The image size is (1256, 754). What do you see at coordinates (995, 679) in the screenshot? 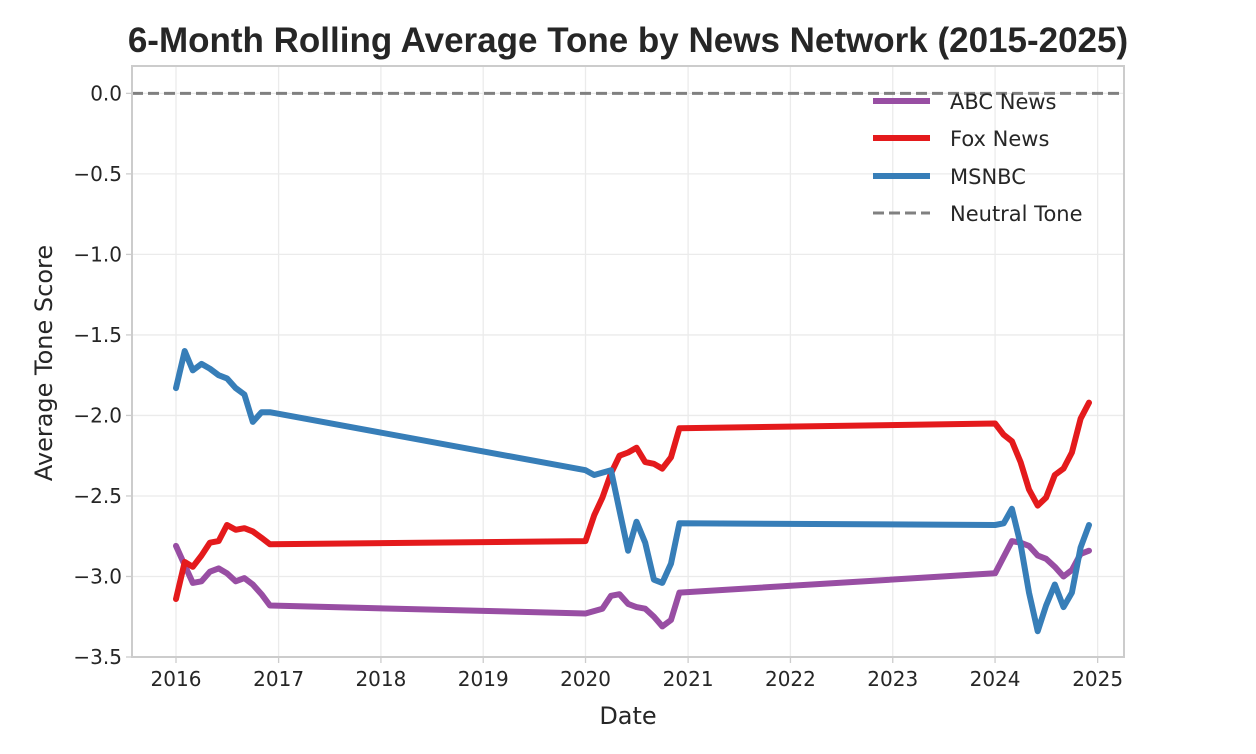
I see `x-tick-label: 2024` at bounding box center [995, 679].